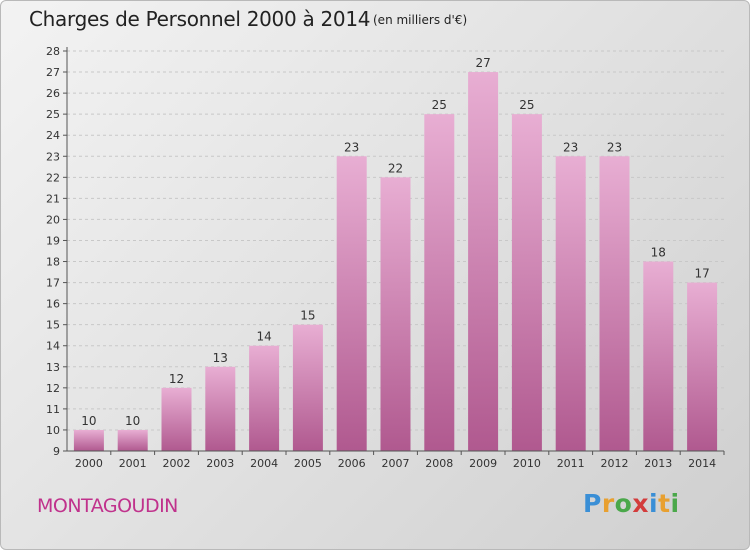  Describe the element at coordinates (53, 388) in the screenshot. I see `y-tick-label: 12` at that location.